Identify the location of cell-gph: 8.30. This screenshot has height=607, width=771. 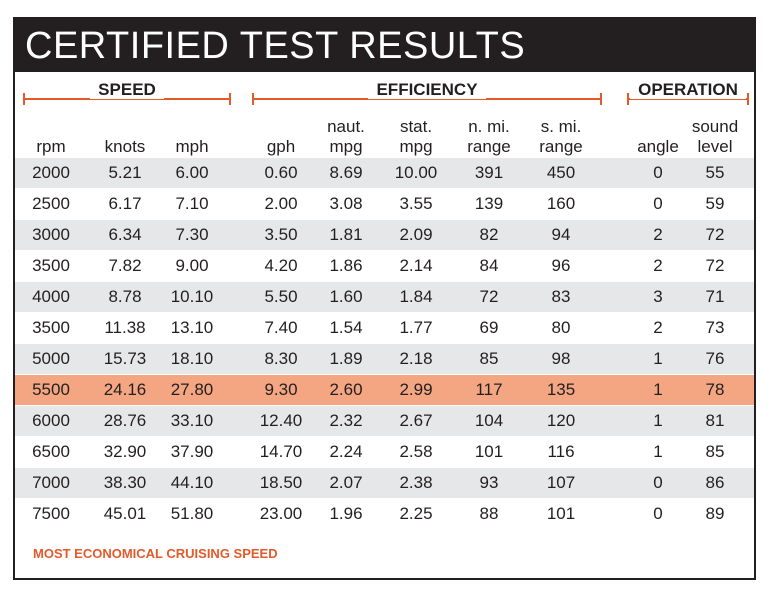
(281, 358).